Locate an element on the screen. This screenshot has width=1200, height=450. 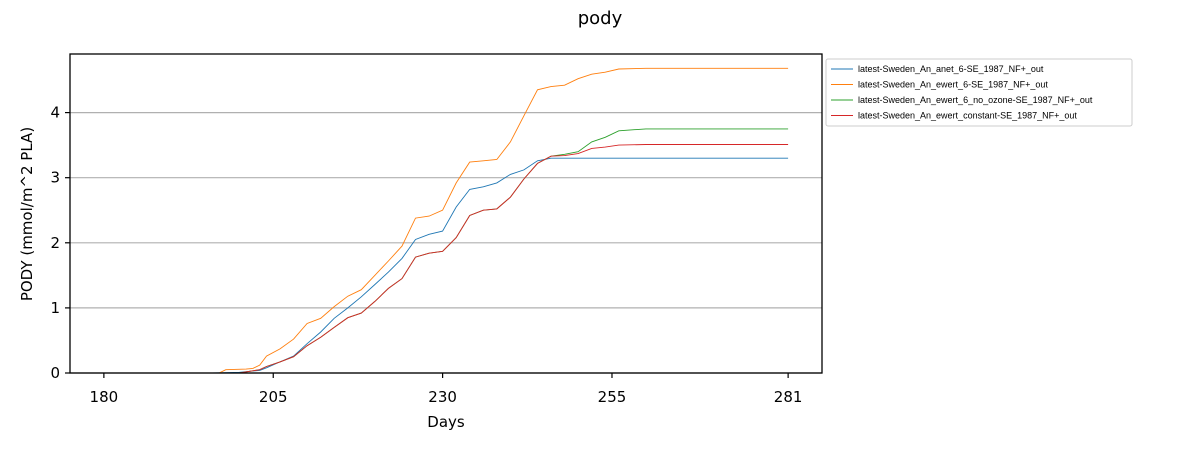
x-tick-label: 281 is located at coordinates (788, 397).